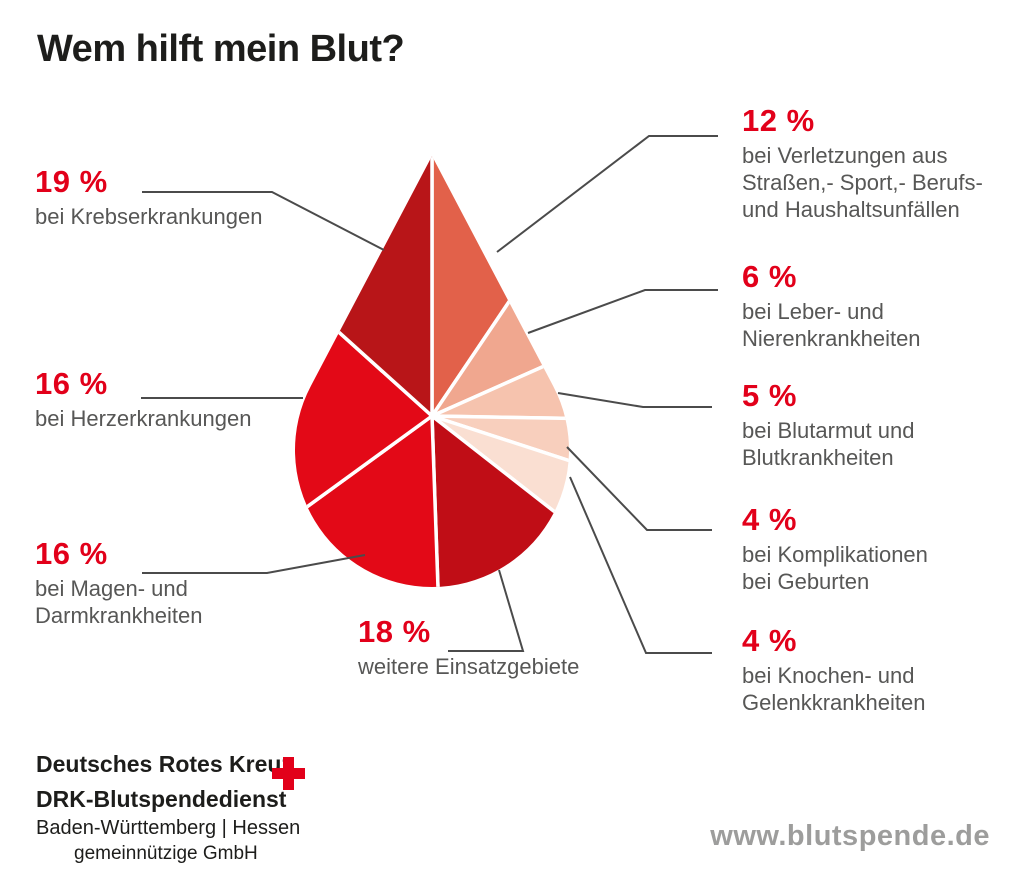  I want to click on callout-label-line: und Haushaltsunfällen, so click(851, 209).